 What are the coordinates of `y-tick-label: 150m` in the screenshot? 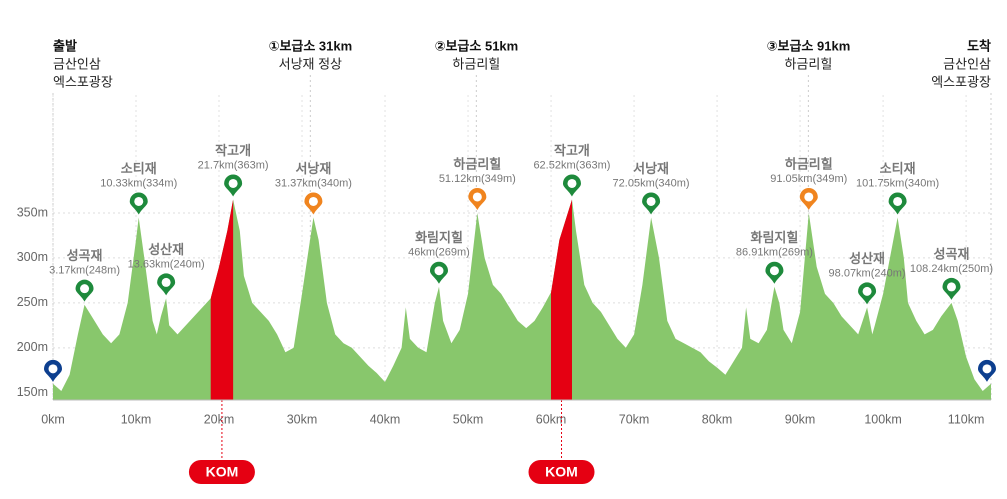 It's located at (32, 392).